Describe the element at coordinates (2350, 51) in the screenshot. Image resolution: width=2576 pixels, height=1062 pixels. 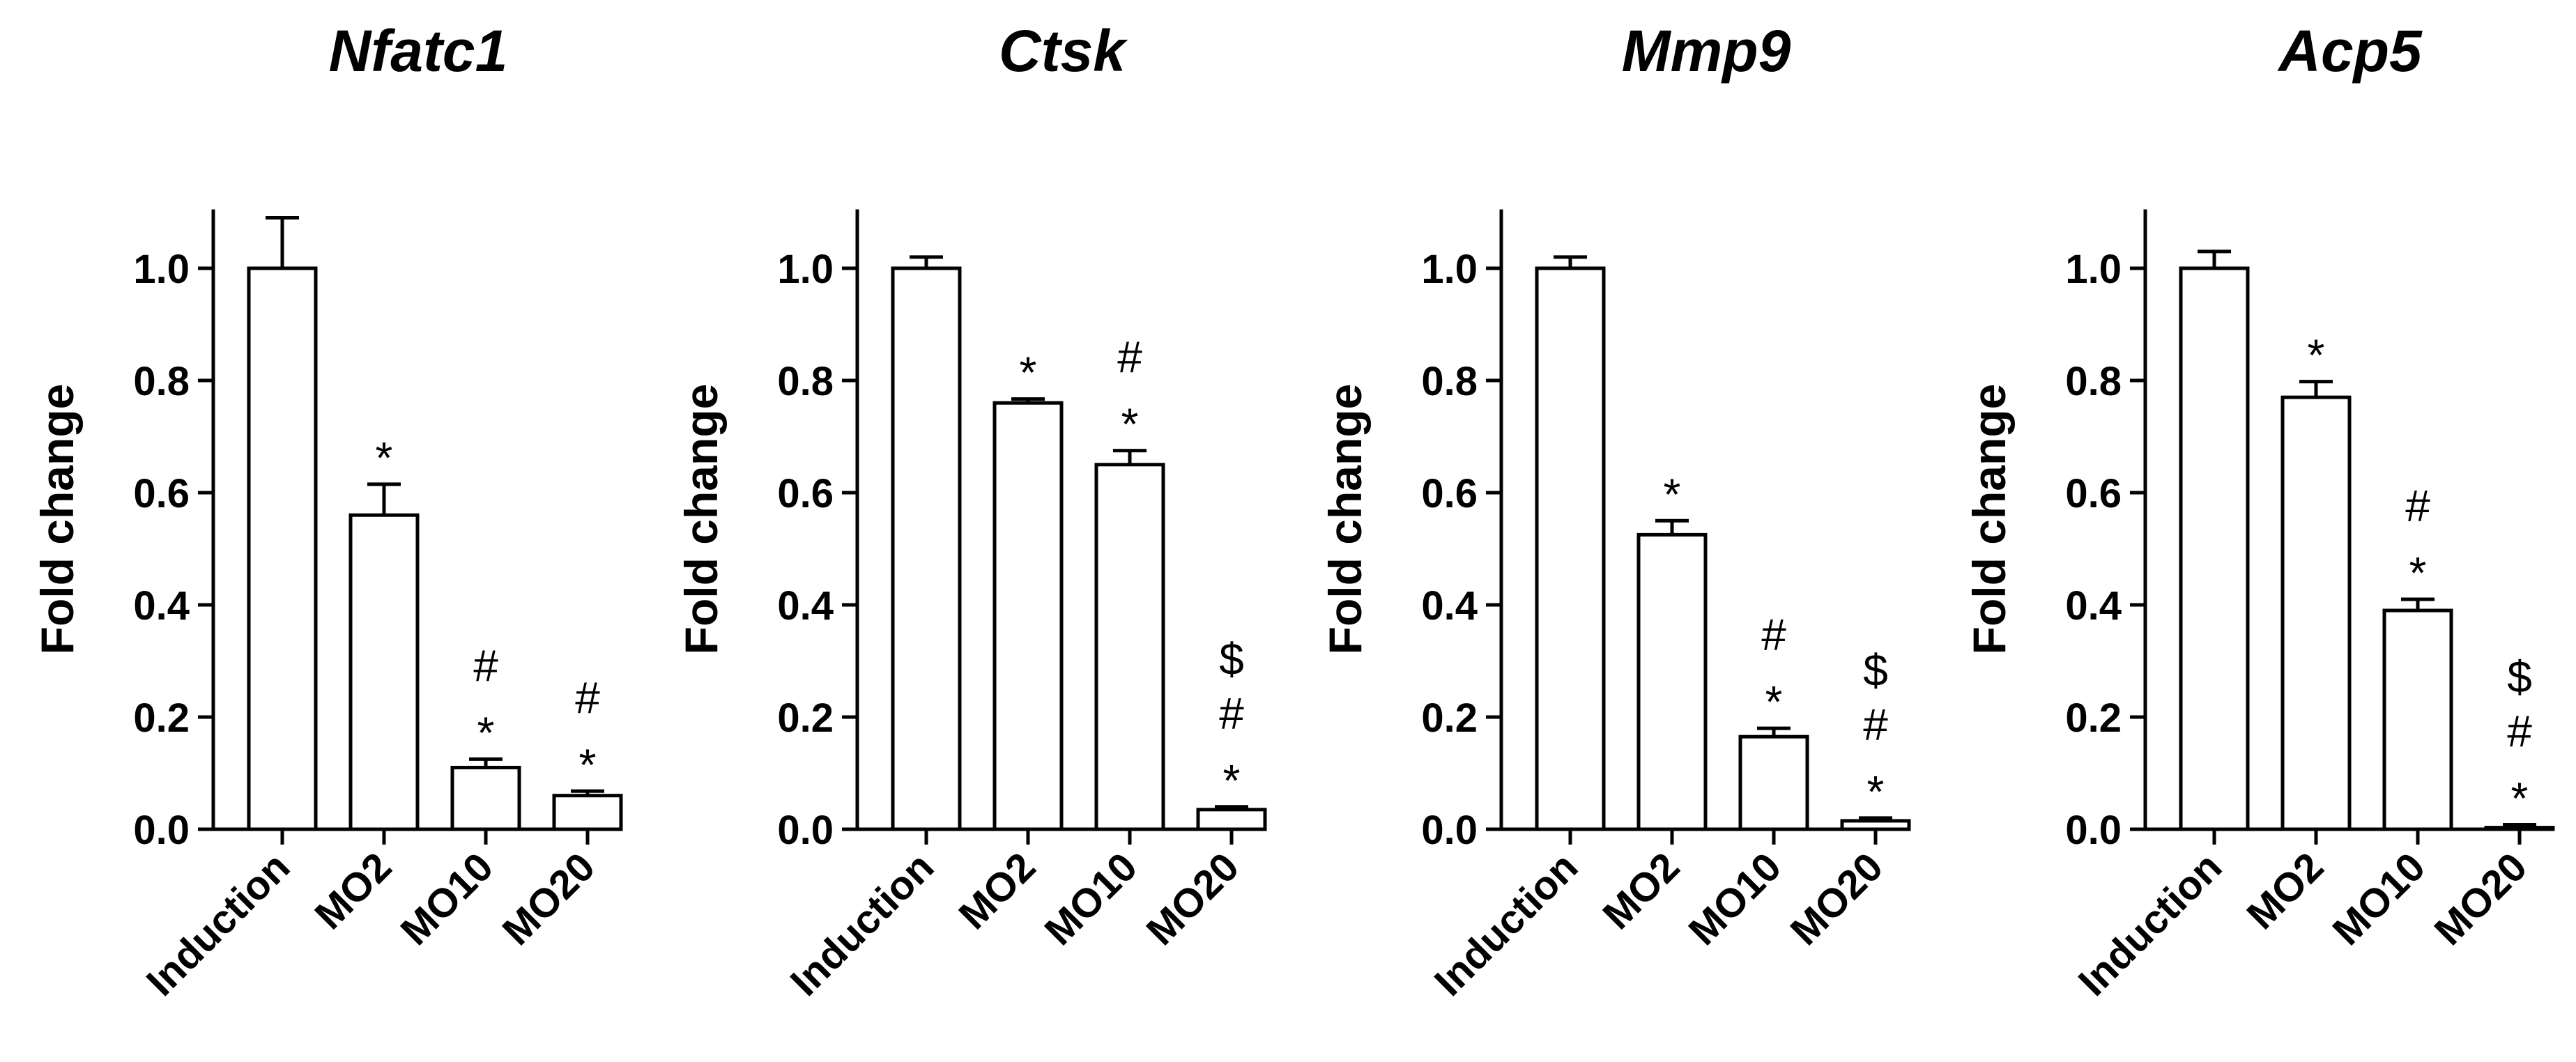
I see `chart-title: Acp5` at that location.